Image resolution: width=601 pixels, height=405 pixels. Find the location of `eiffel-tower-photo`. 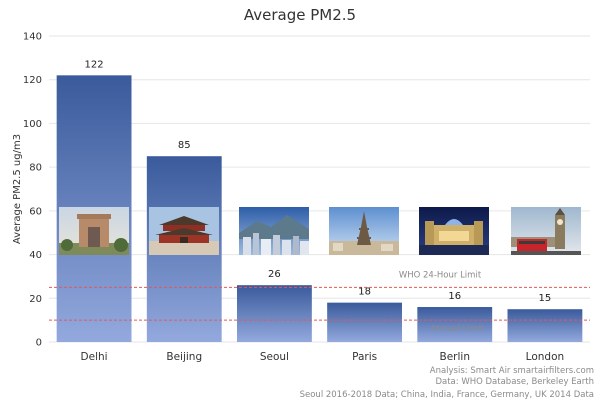

eiffel-tower-photo is located at coordinates (364, 231).